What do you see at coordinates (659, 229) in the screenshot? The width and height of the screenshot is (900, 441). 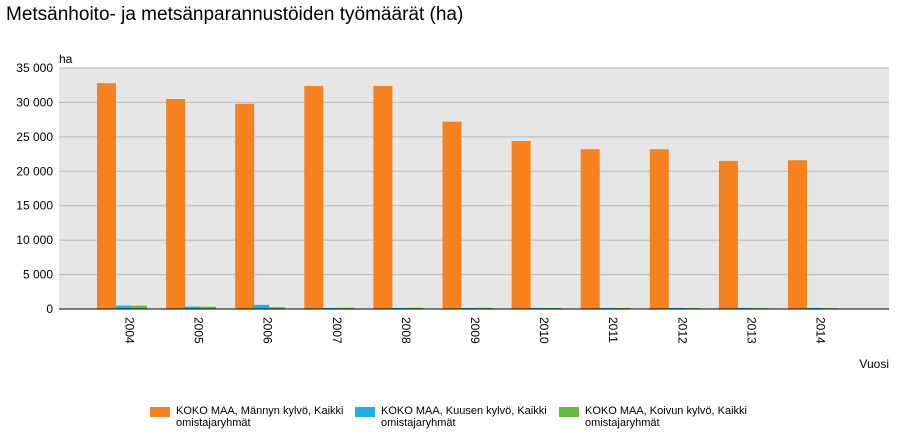 I see `bar-pine-2012` at bounding box center [659, 229].